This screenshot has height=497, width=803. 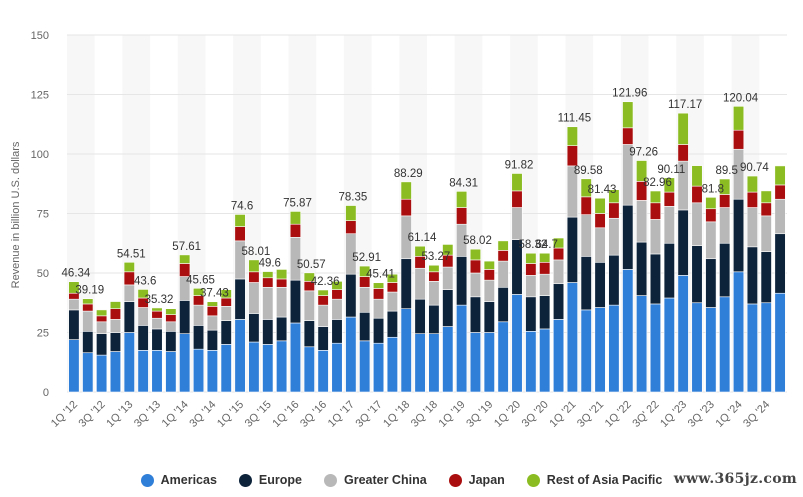 I want to click on y-tick-label: 150, so click(x=40, y=36).